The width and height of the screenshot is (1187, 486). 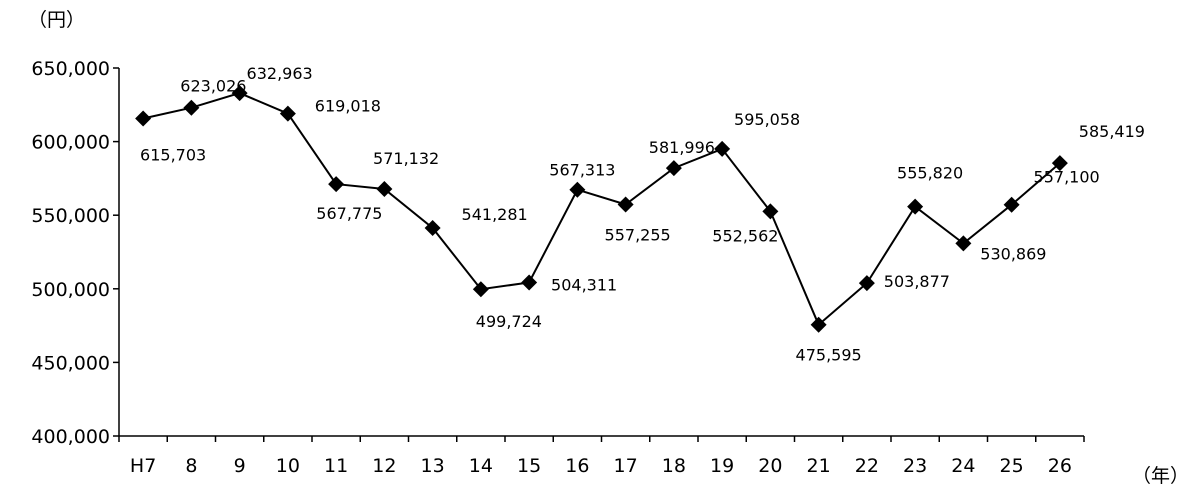 I want to click on x-tick-label: 19, so click(x=722, y=466).